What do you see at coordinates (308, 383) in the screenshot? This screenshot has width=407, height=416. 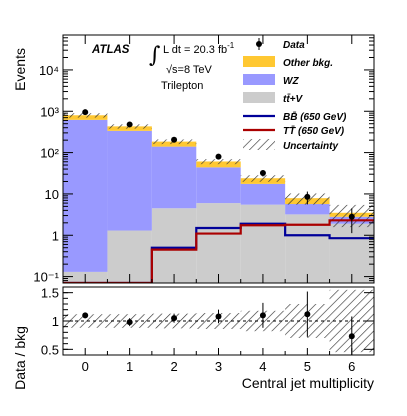 I see `x-axis-label: Central jet multiplicity` at bounding box center [308, 383].